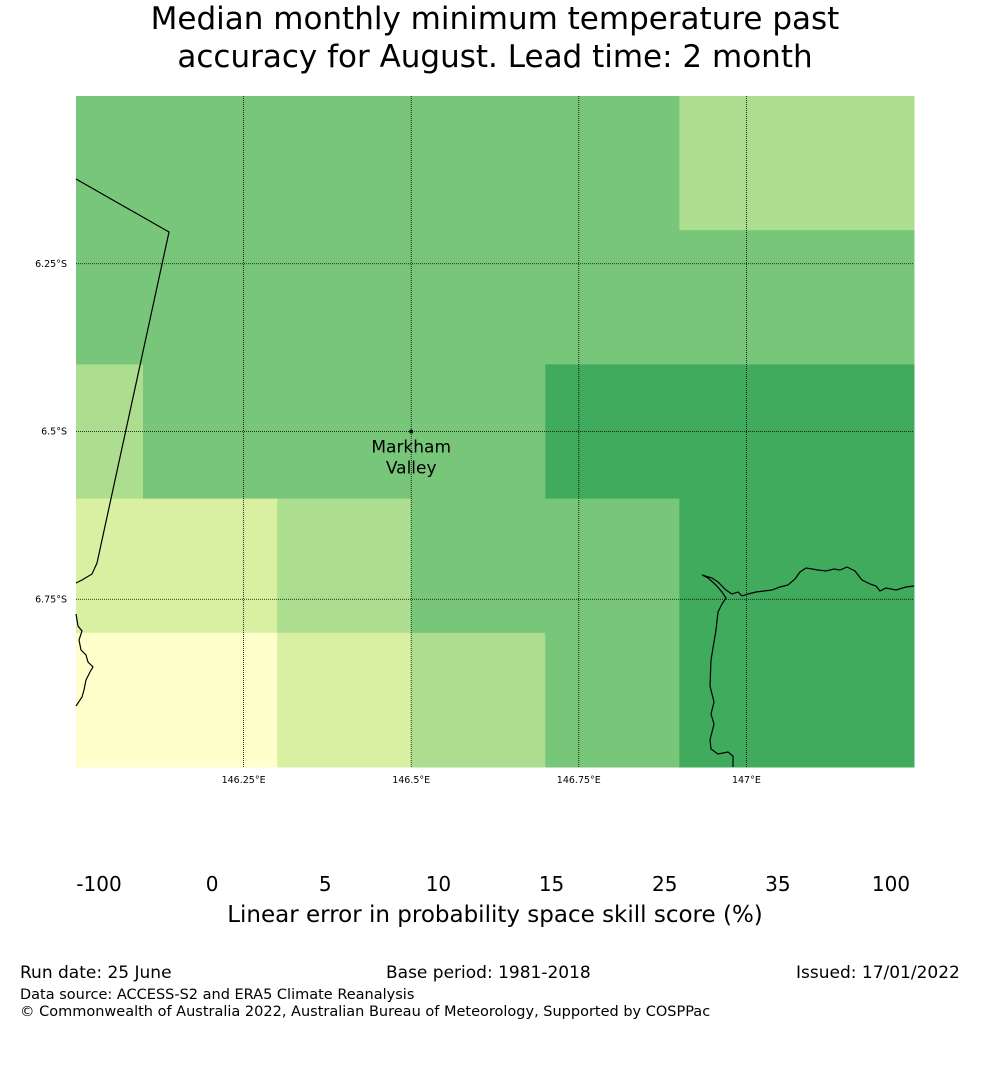 The height and width of the screenshot is (1065, 990). I want to click on lon-tick-label: 147°E, so click(746, 780).